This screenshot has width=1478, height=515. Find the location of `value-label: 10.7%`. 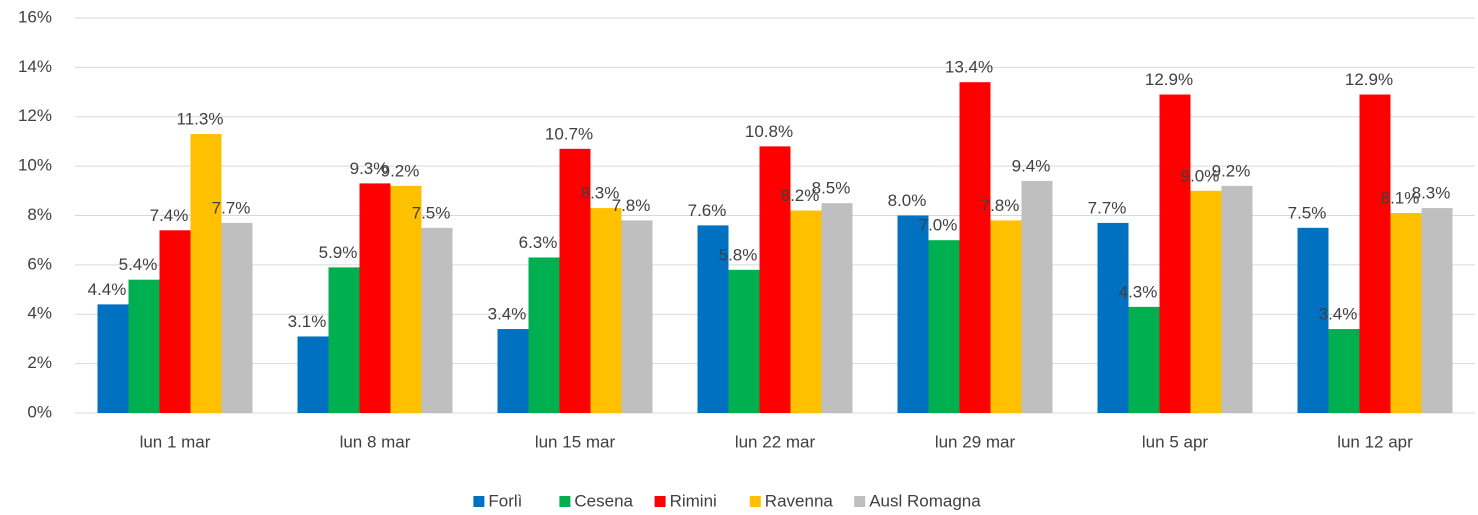

value-label: 10.7% is located at coordinates (569, 133).